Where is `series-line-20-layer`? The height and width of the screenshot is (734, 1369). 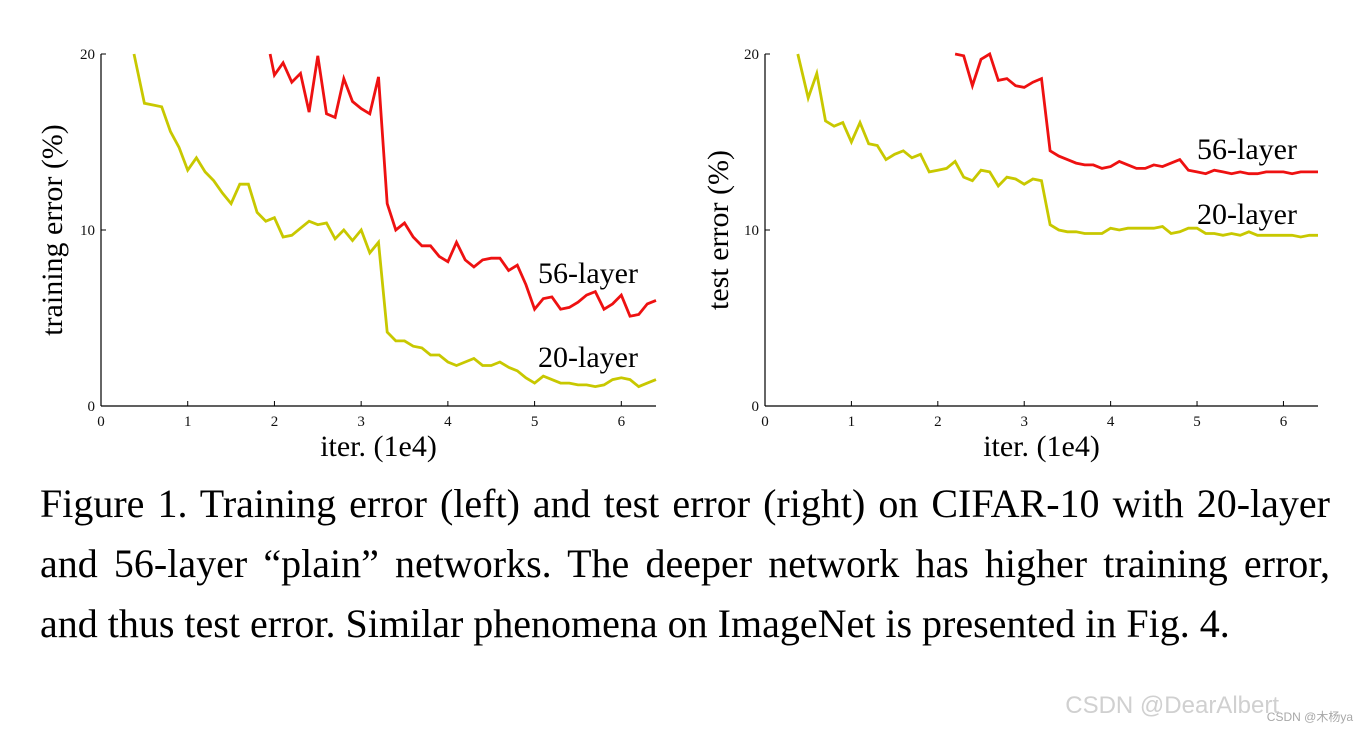 series-line-20-layer is located at coordinates (1057, 146).